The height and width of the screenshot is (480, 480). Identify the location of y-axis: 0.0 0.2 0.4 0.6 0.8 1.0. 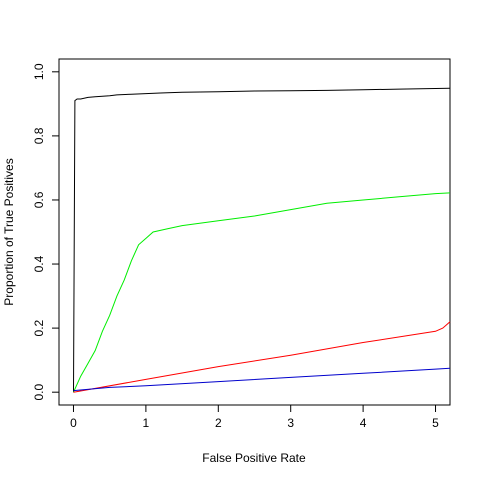
(45, 232).